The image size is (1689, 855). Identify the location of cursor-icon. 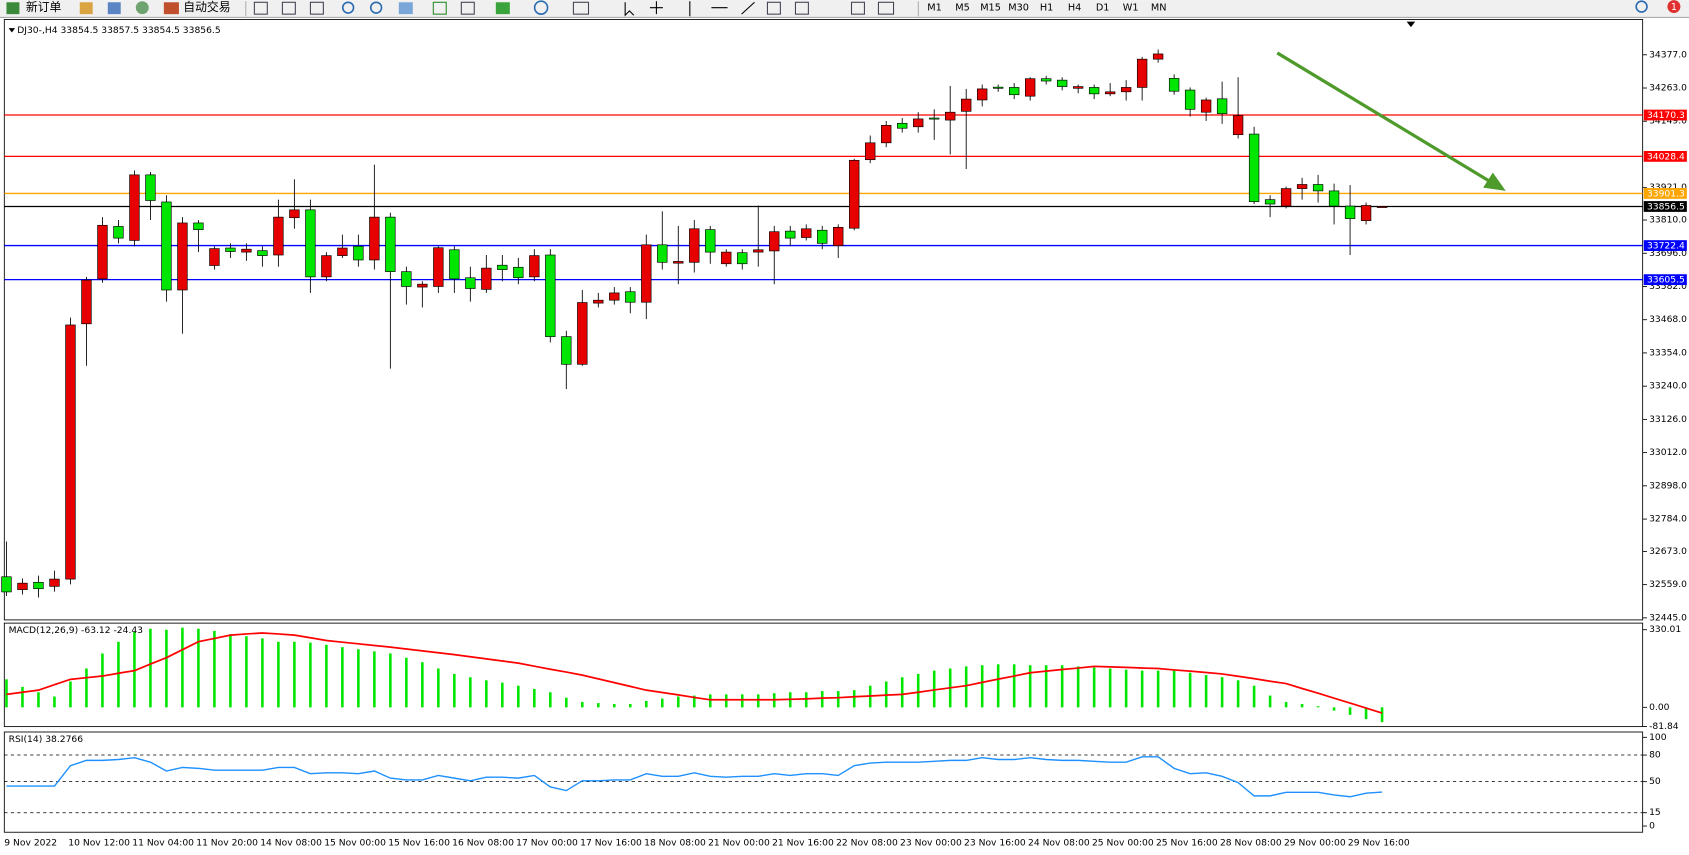
(629, 9).